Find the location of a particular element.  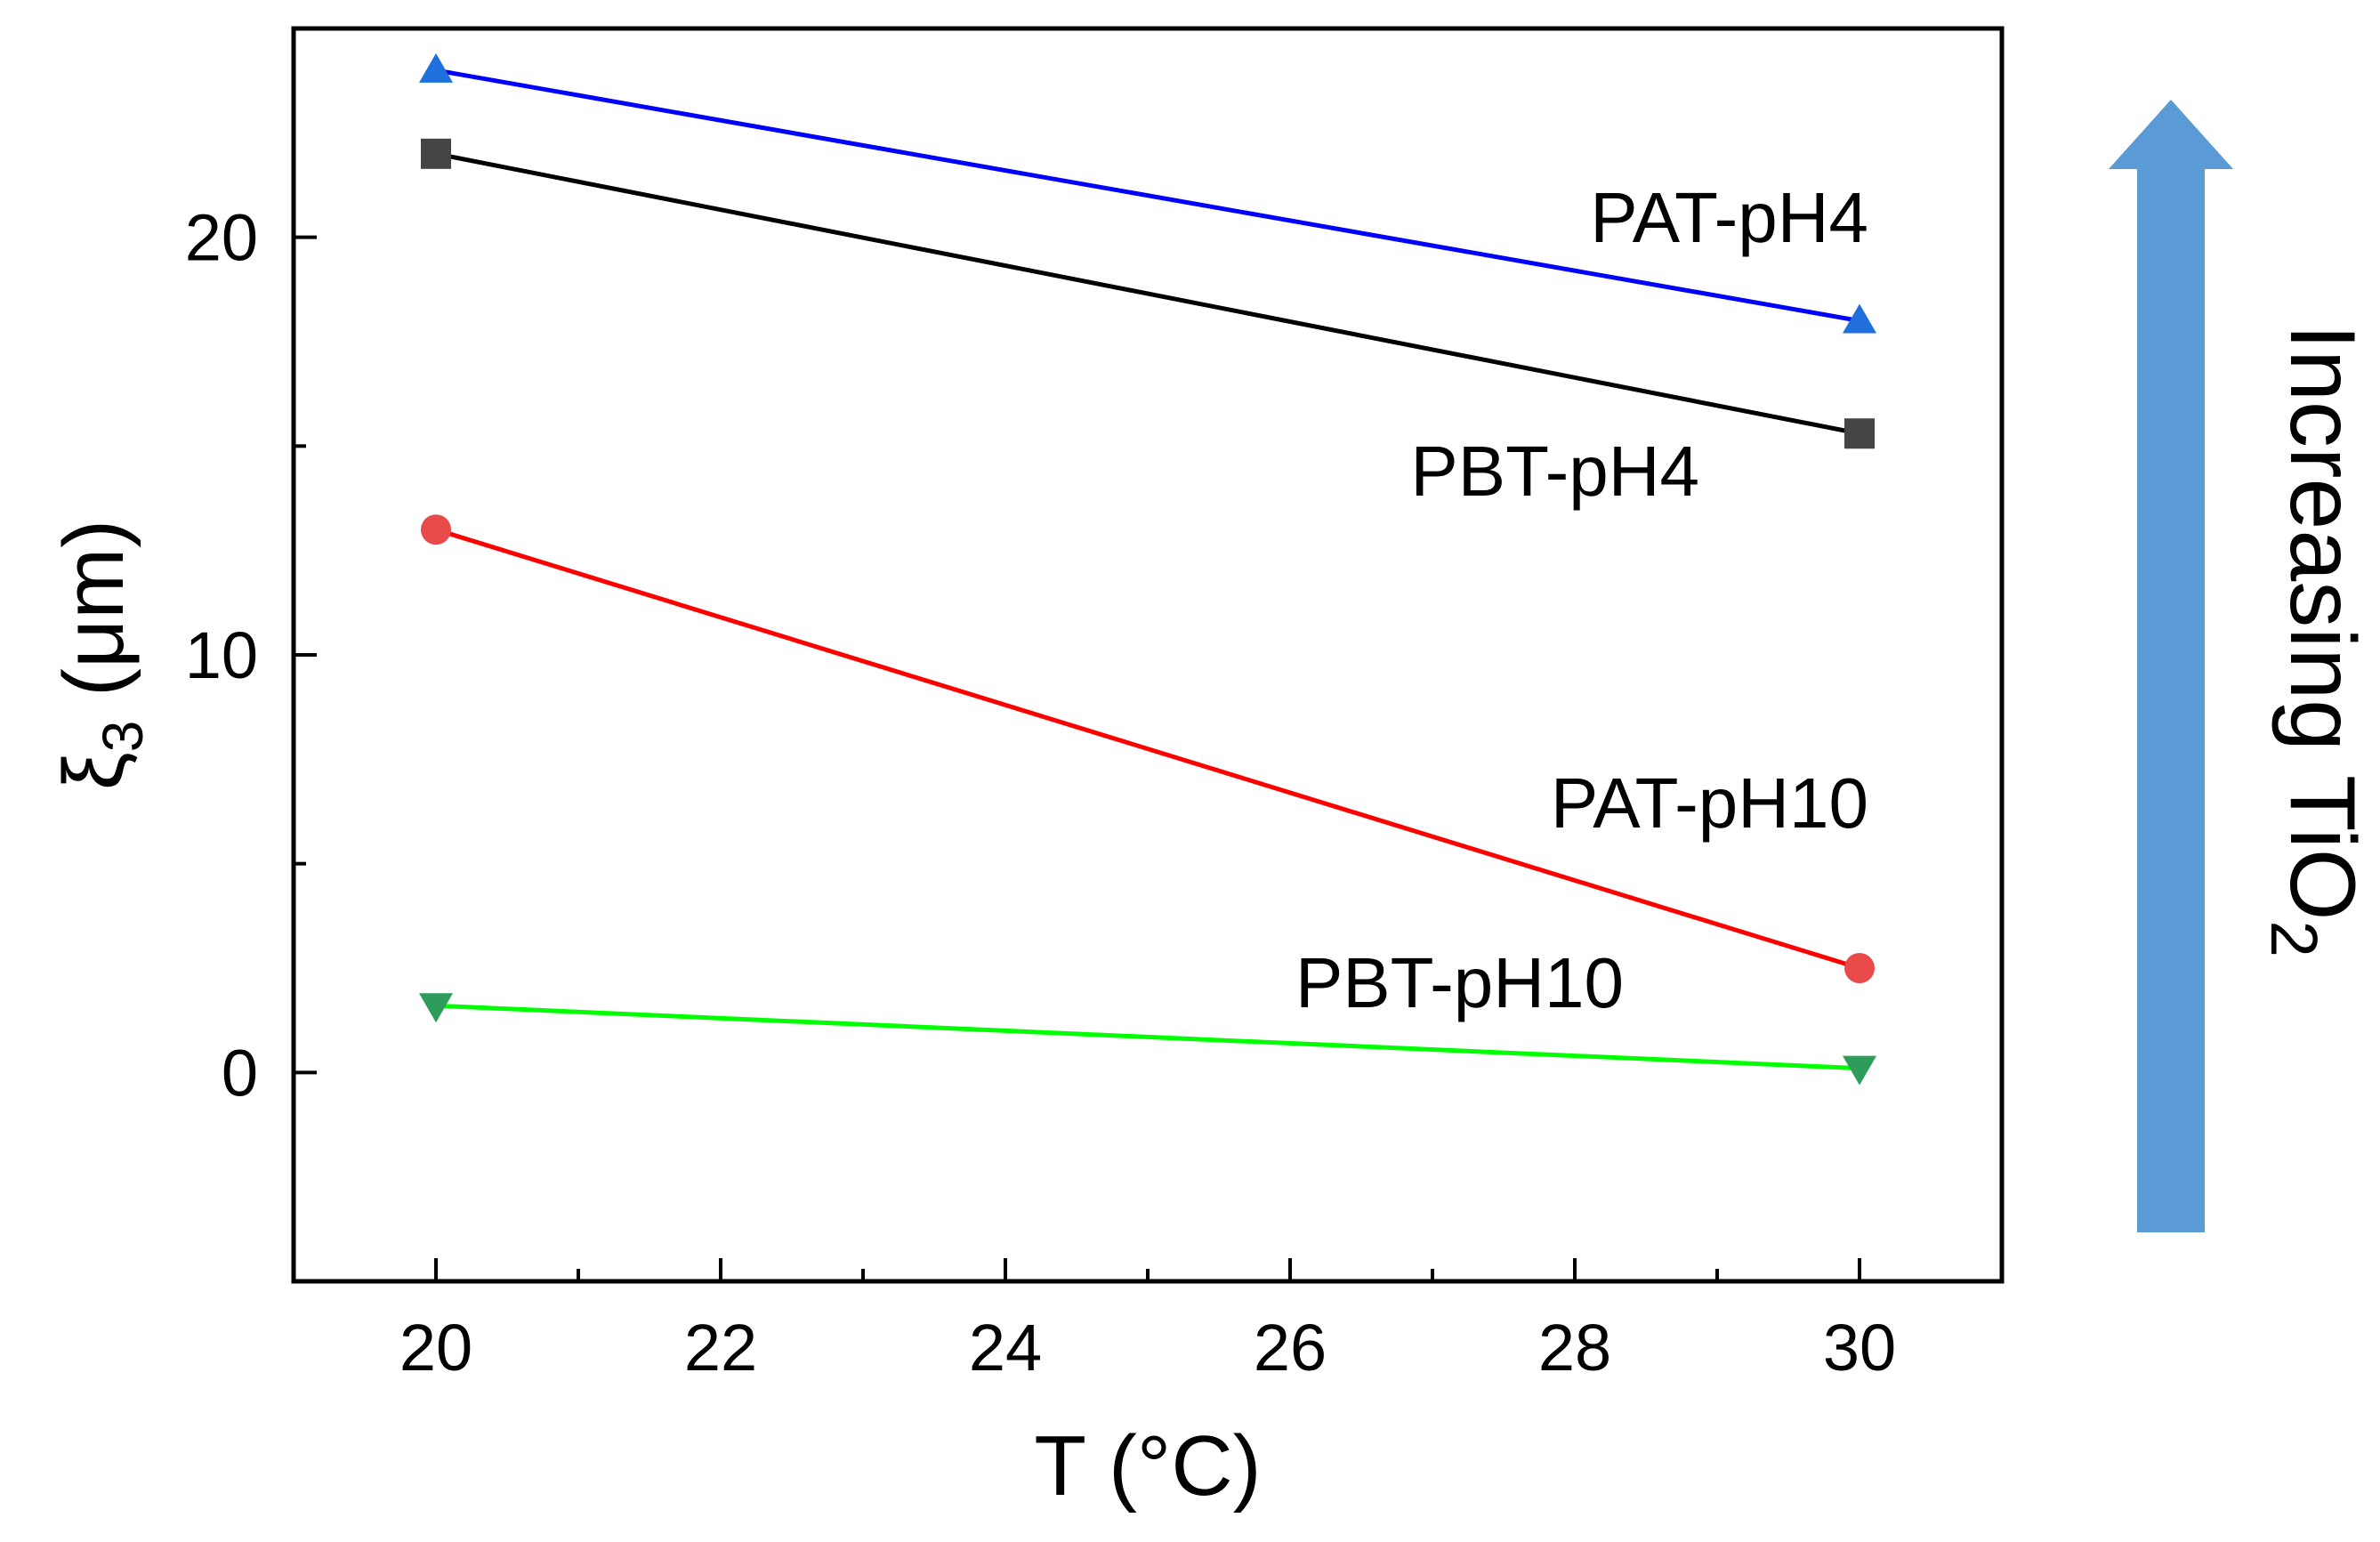

increasing-tio2-arrow is located at coordinates (2171, 666).